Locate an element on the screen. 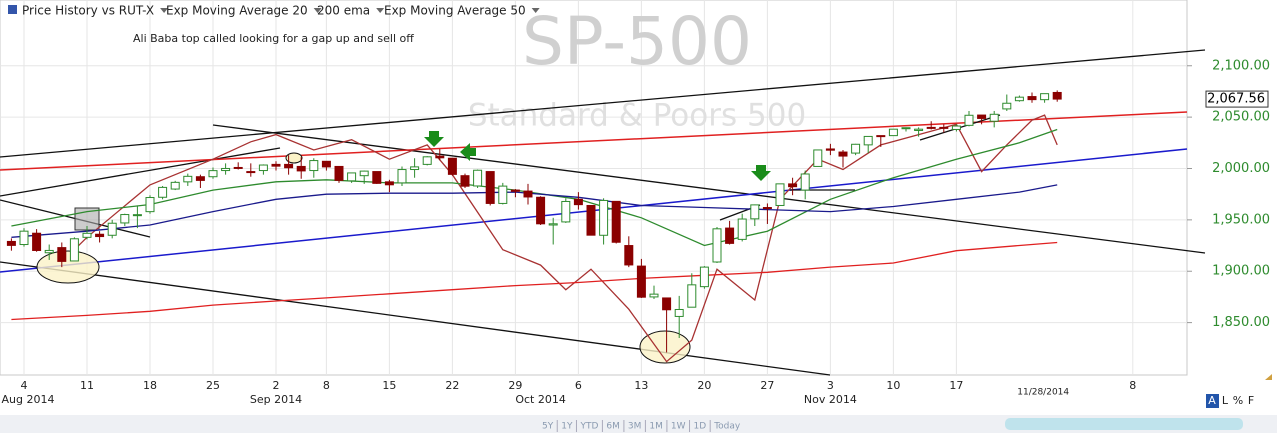  range-button: YTD is located at coordinates (588, 427).